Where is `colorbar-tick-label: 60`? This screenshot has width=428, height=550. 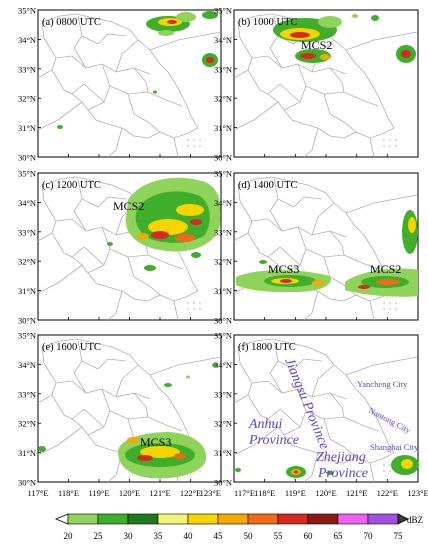
colorbar-tick-label: 60 is located at coordinates (309, 536).